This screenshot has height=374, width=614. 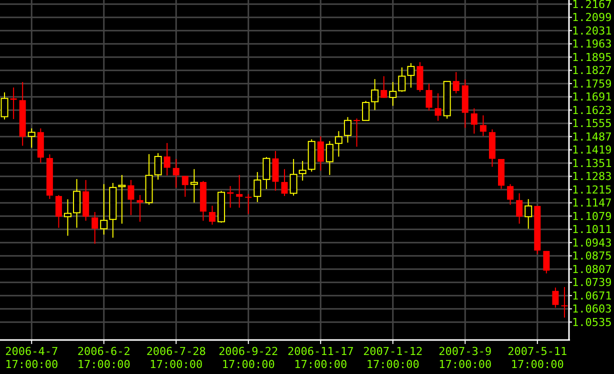 I want to click on y-tick-label: 1.1215, so click(x=592, y=189).